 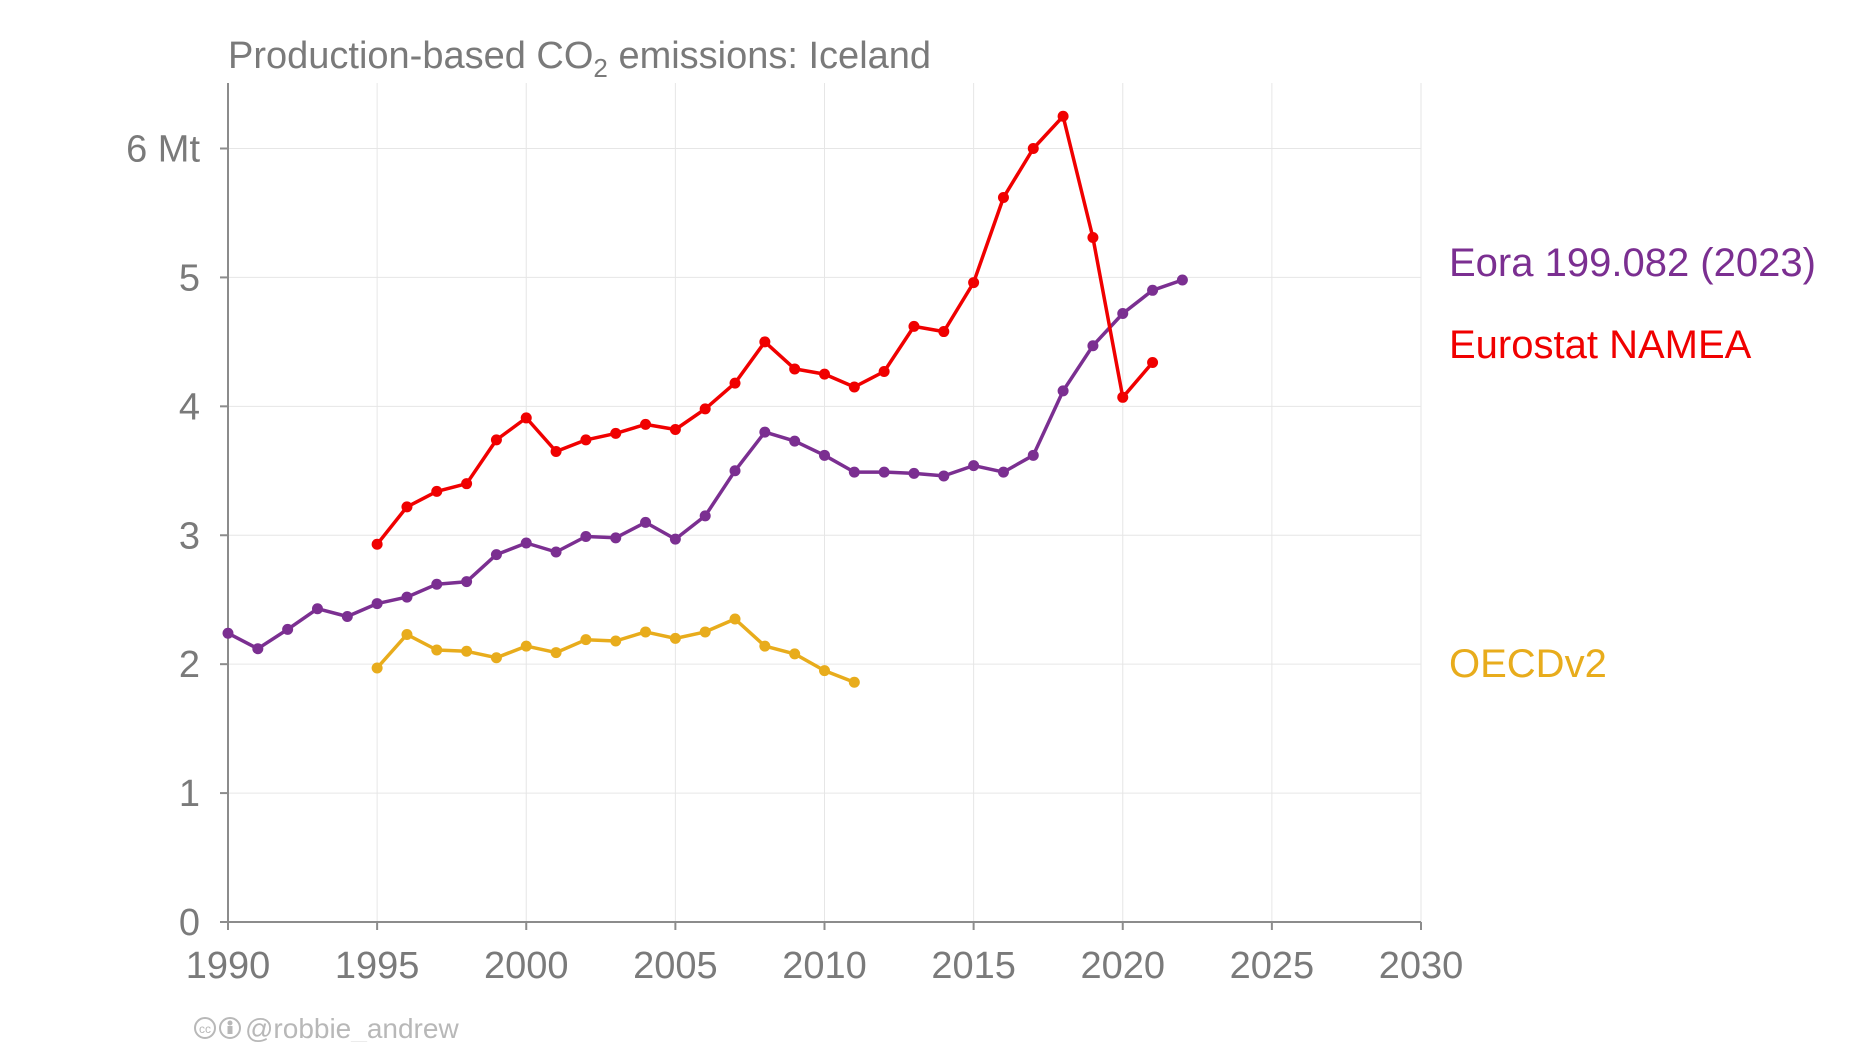 I want to click on x-tick-label: 2015, so click(x=973, y=966).